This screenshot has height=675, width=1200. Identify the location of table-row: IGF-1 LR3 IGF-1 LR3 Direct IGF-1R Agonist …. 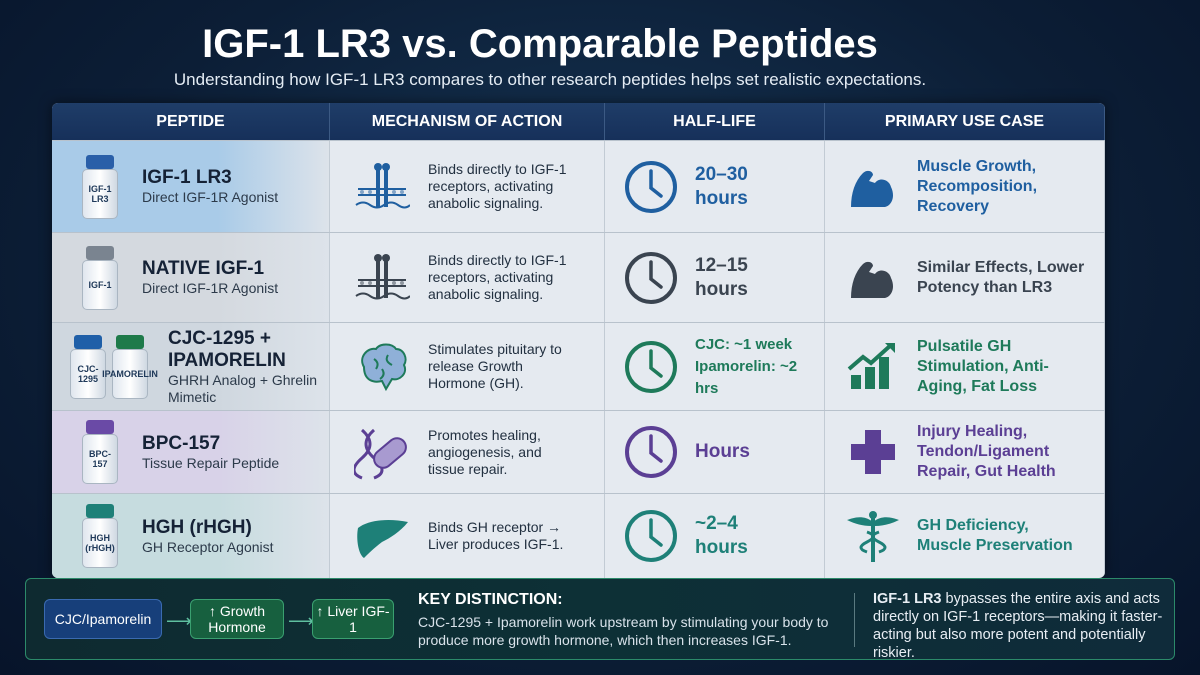
(578, 186).